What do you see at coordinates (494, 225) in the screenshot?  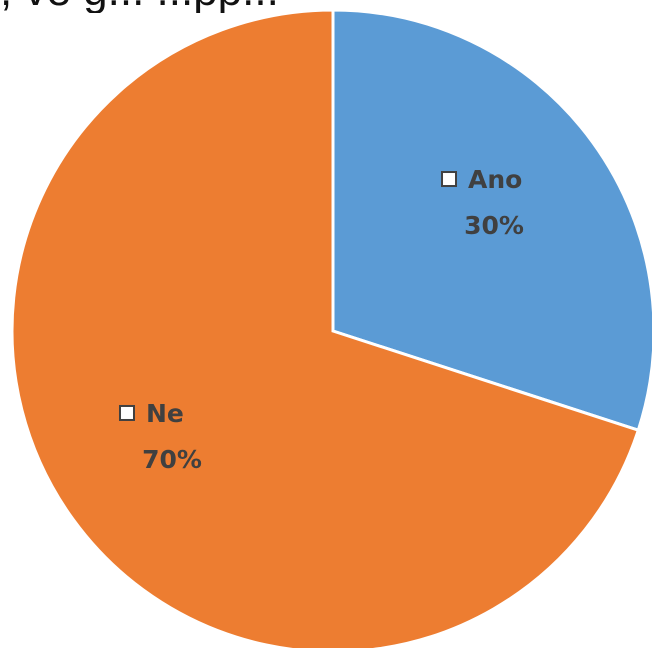 I see `percent-label: 30%` at bounding box center [494, 225].